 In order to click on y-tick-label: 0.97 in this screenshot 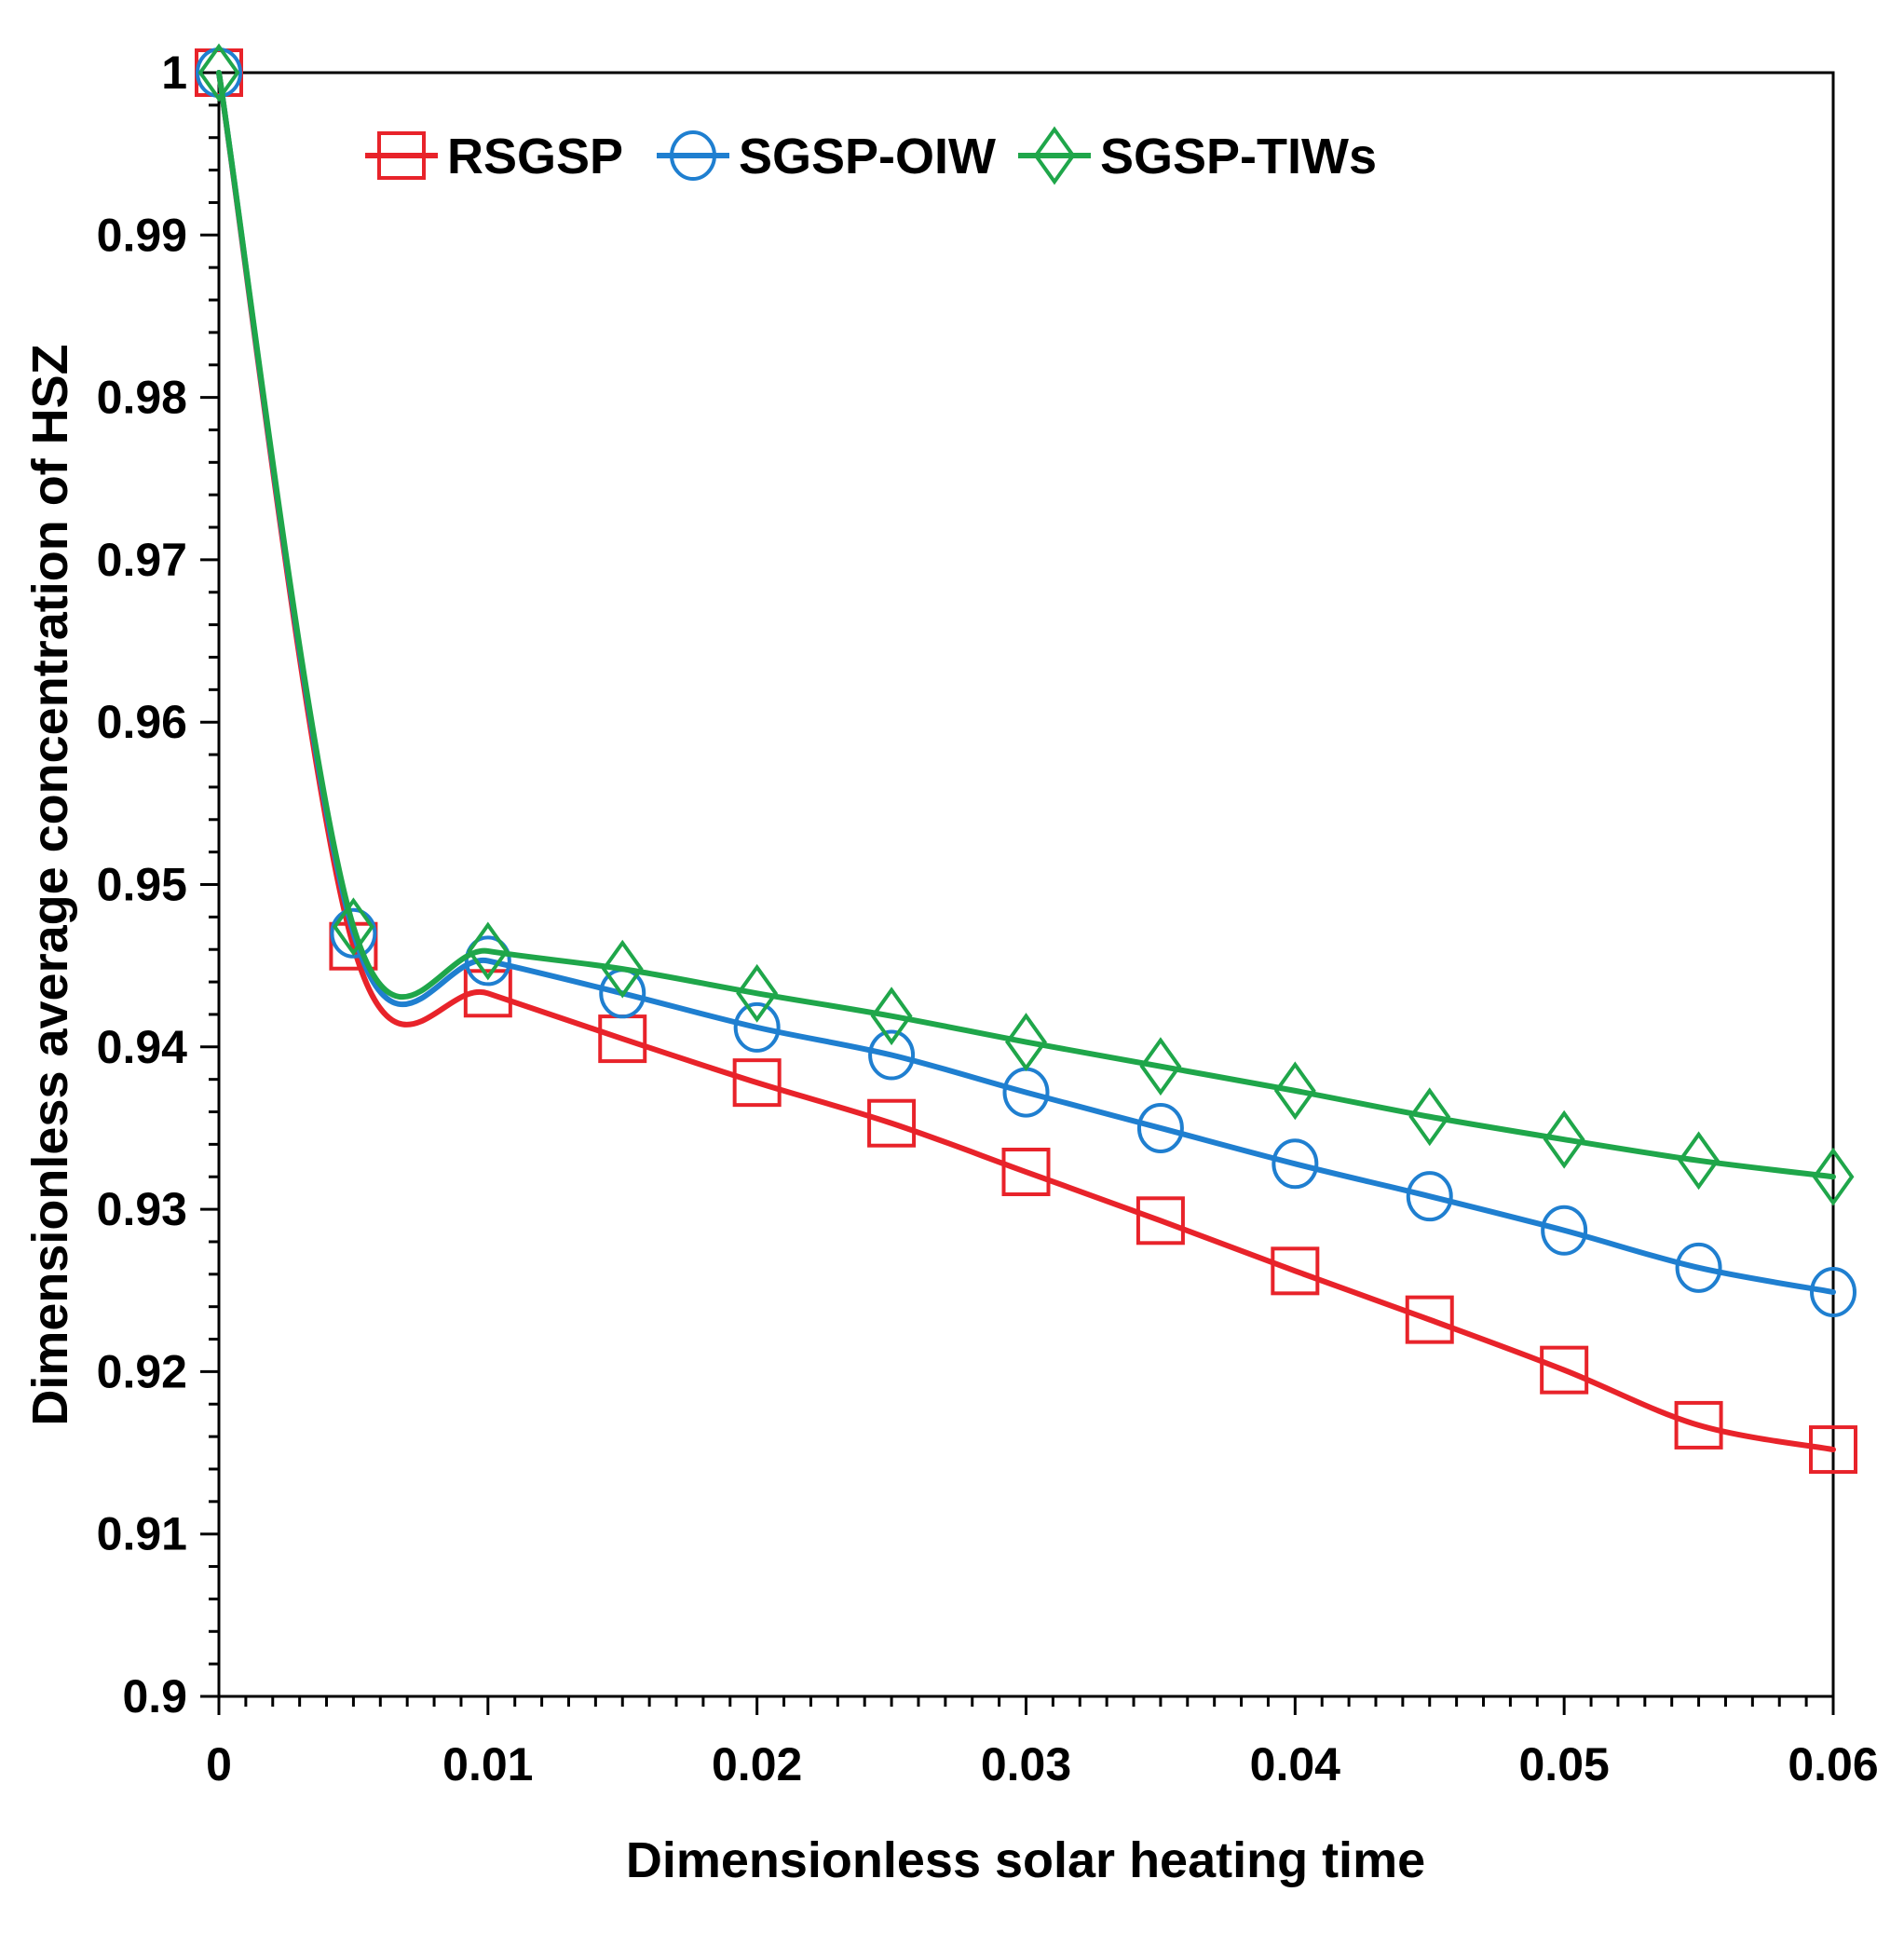, I will do `click(142, 560)`.